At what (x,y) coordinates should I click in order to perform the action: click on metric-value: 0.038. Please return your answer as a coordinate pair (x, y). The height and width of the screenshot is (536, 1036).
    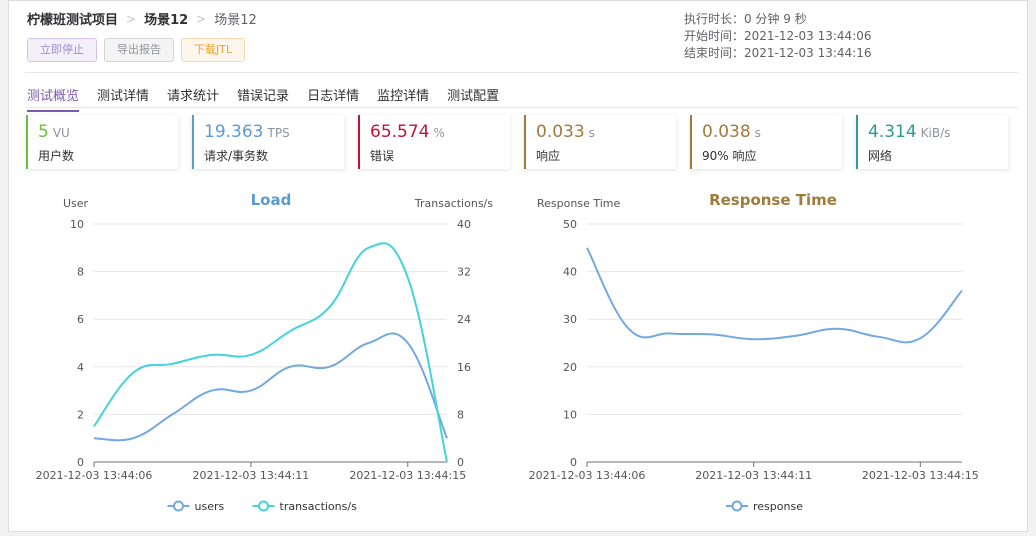
    Looking at the image, I should click on (726, 132).